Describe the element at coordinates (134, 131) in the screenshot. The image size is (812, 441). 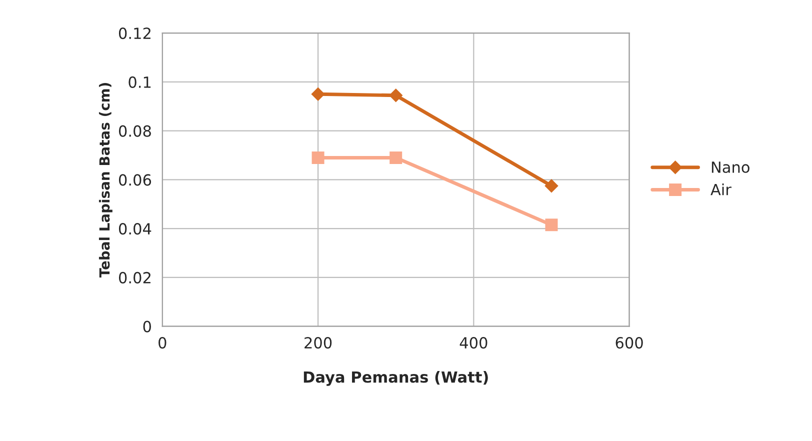
I see `y-tick-label: 0.08` at that location.